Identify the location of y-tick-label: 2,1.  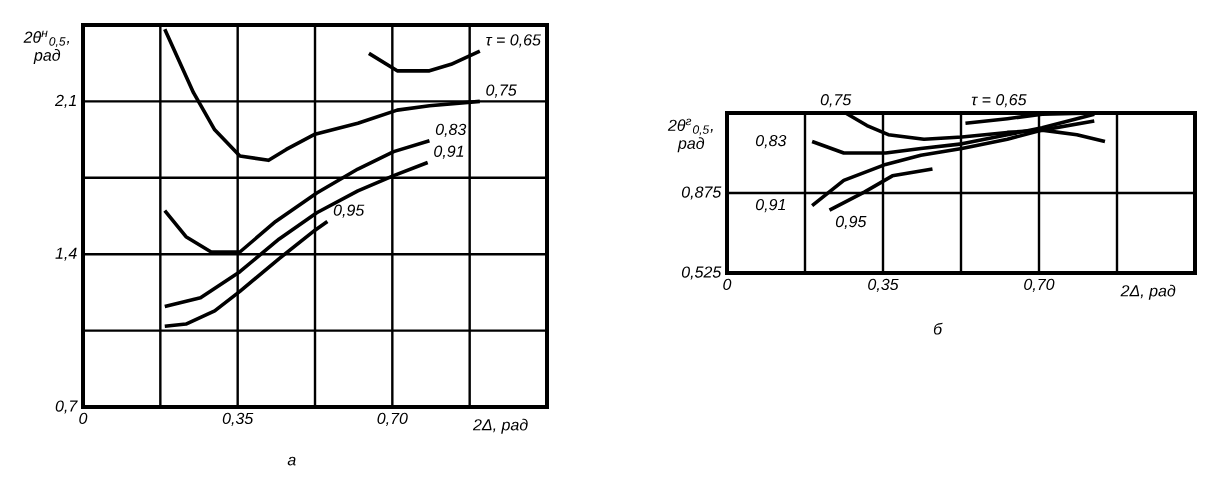
(65, 101).